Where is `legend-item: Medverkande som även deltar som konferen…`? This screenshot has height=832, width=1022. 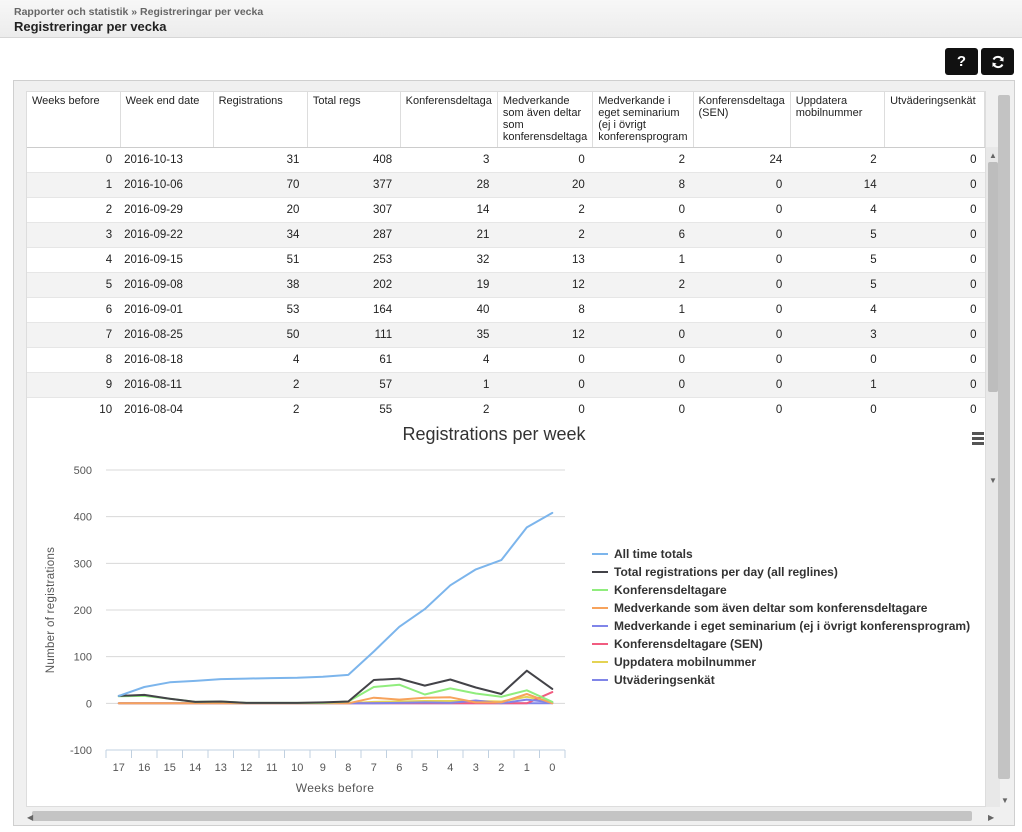
legend-item: Medverkande som även deltar som konferen… is located at coordinates (789, 608).